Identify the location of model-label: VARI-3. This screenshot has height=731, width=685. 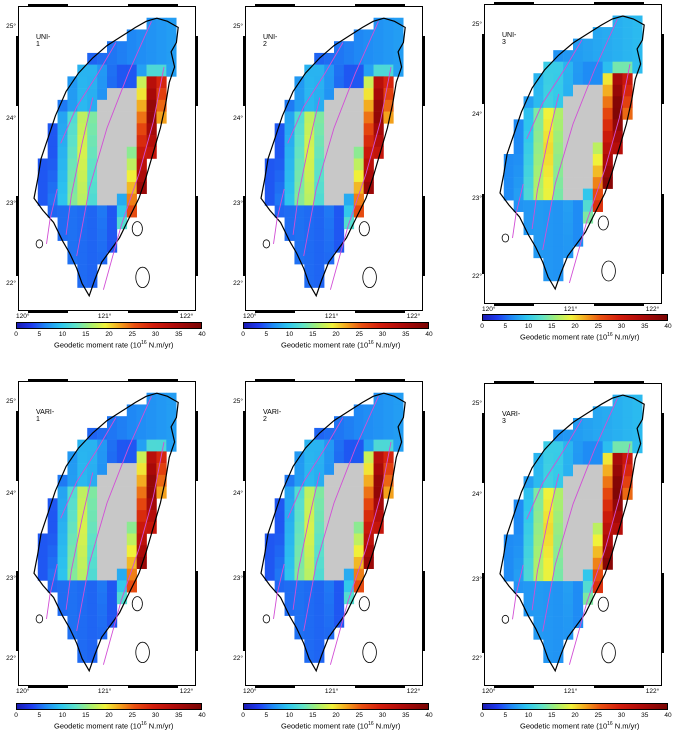
(511, 418).